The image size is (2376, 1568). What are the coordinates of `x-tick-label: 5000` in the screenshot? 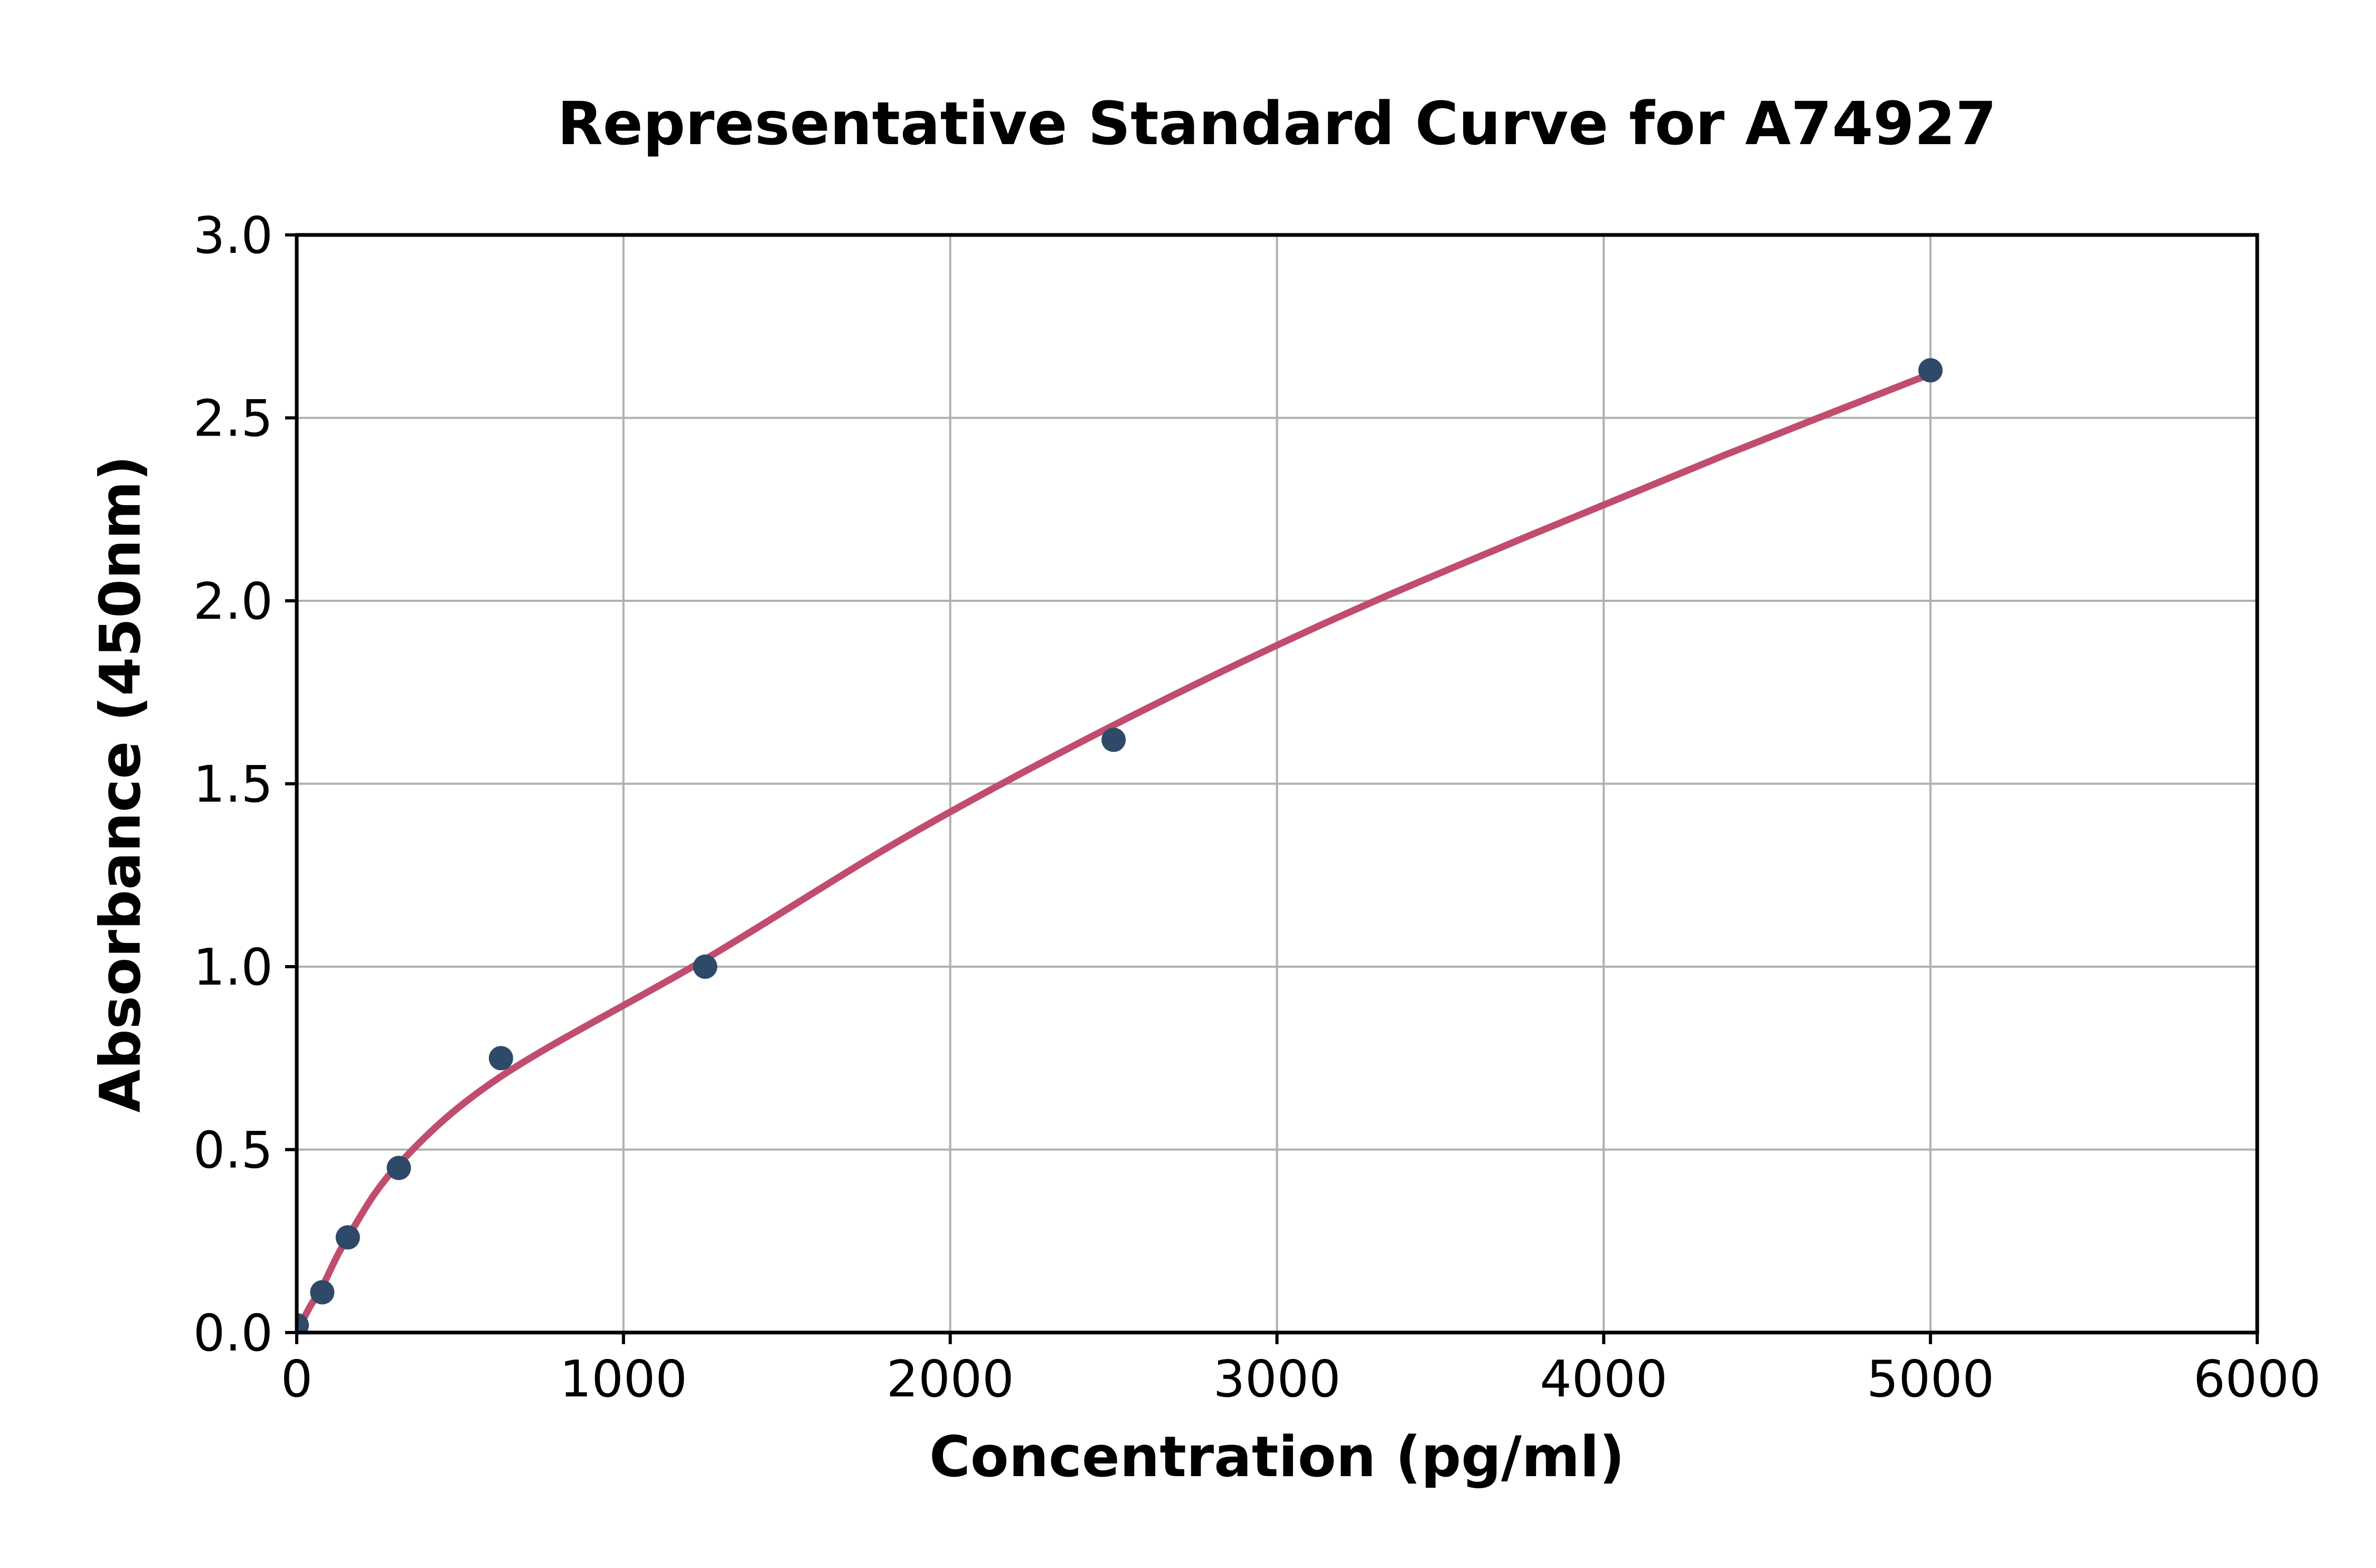 It's located at (1930, 1380).